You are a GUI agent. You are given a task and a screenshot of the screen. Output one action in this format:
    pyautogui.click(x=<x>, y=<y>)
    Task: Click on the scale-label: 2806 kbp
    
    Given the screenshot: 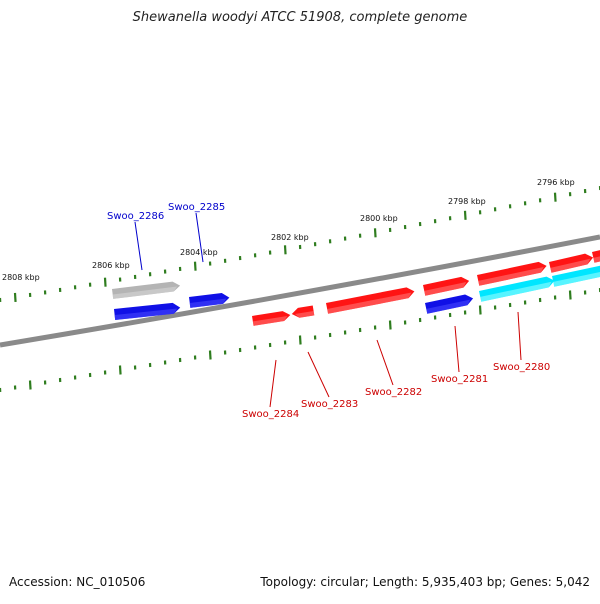 What is the action you would take?
    pyautogui.click(x=111, y=265)
    